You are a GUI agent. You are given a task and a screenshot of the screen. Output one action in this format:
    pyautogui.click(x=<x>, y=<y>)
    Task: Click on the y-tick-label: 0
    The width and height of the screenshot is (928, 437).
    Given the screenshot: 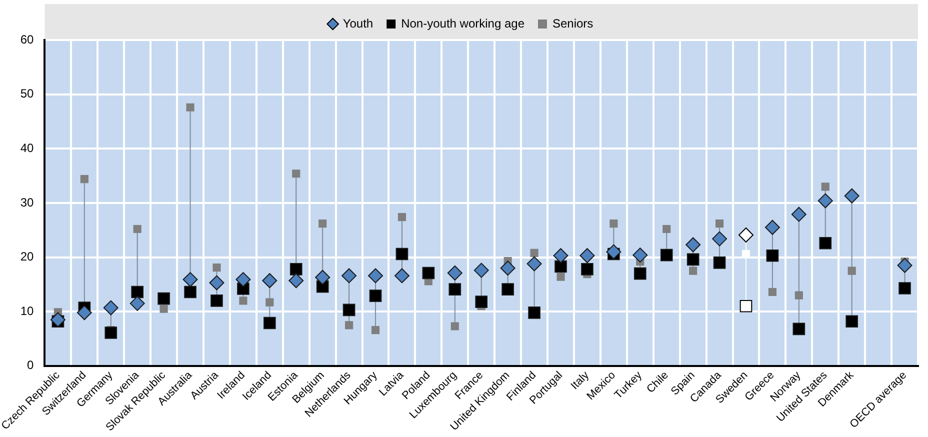 What is the action you would take?
    pyautogui.click(x=30, y=365)
    